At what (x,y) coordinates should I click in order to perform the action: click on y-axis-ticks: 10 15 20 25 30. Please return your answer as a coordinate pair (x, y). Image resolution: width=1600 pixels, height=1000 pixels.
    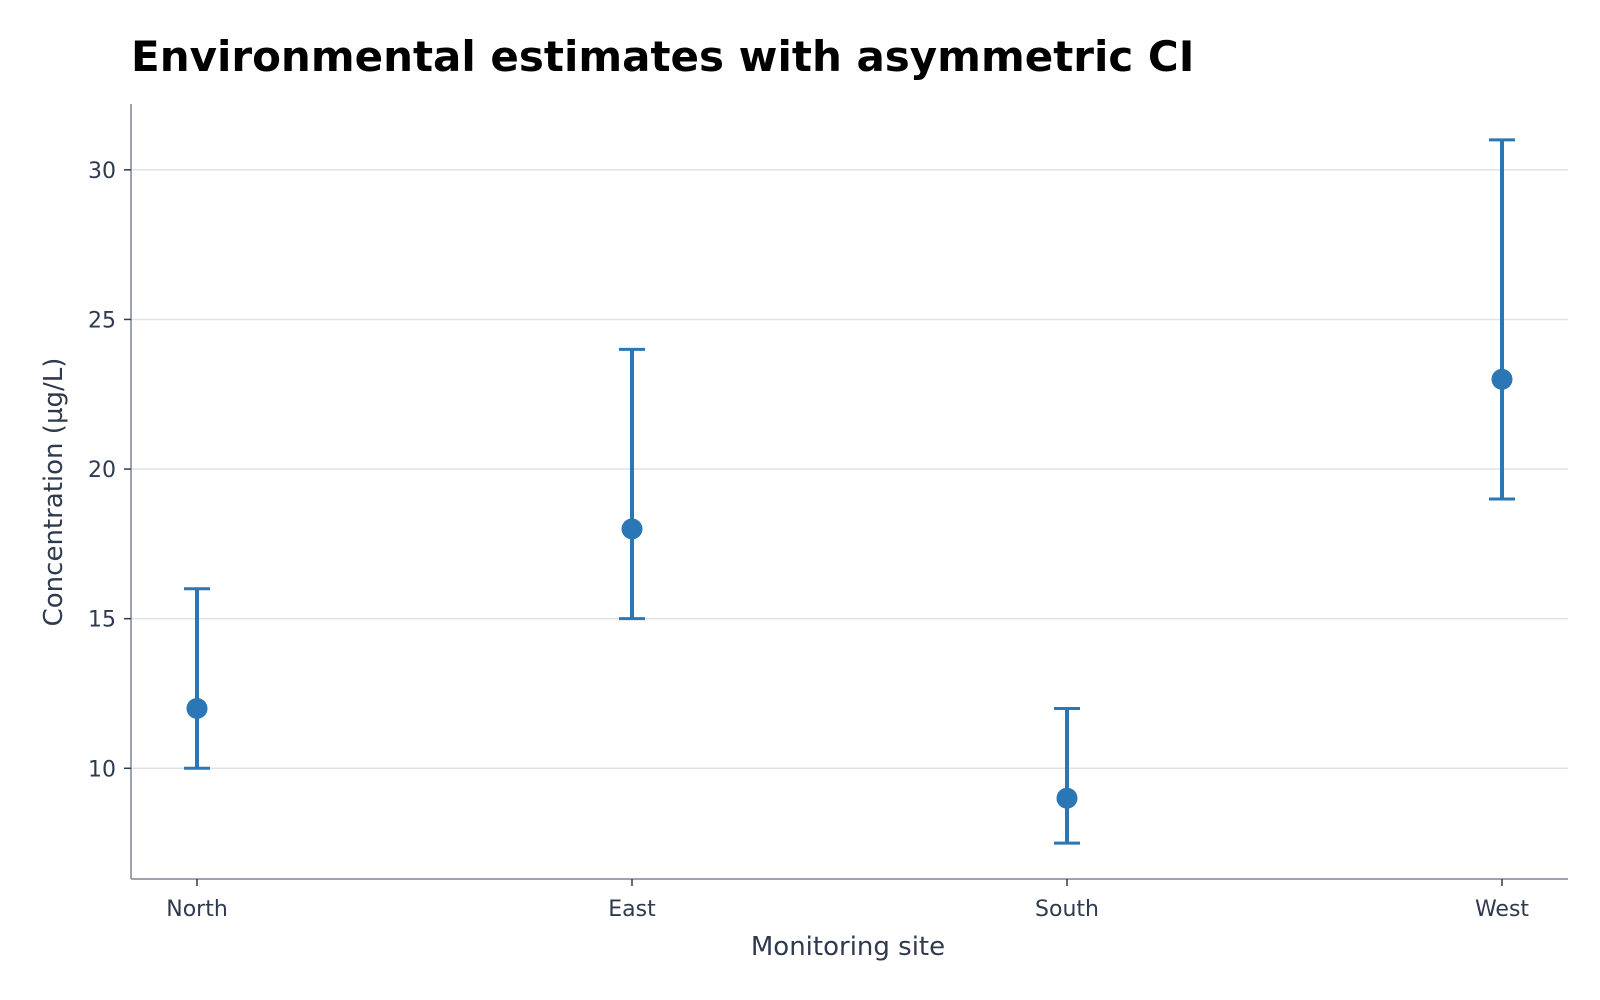
    Looking at the image, I should click on (109, 470).